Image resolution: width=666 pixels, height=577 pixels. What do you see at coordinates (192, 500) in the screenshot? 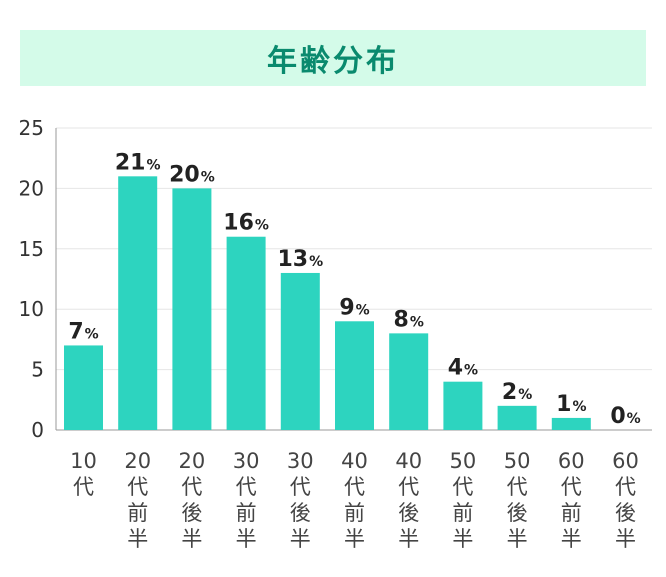
I see `x-tick-label: 20 代後半` at bounding box center [192, 500].